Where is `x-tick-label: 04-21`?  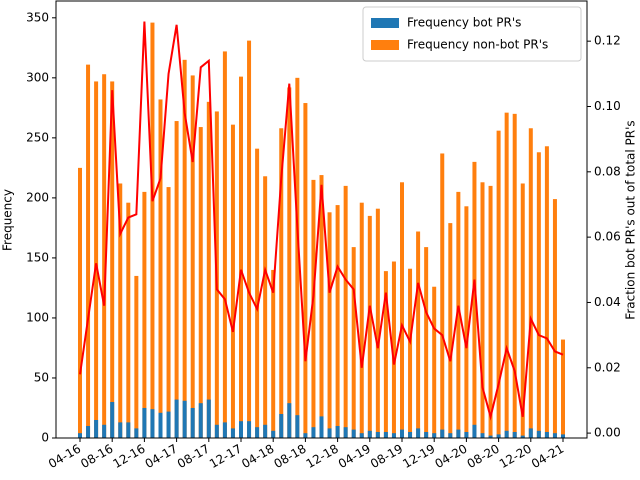 x-tick-label: 04-21 is located at coordinates (547, 457).